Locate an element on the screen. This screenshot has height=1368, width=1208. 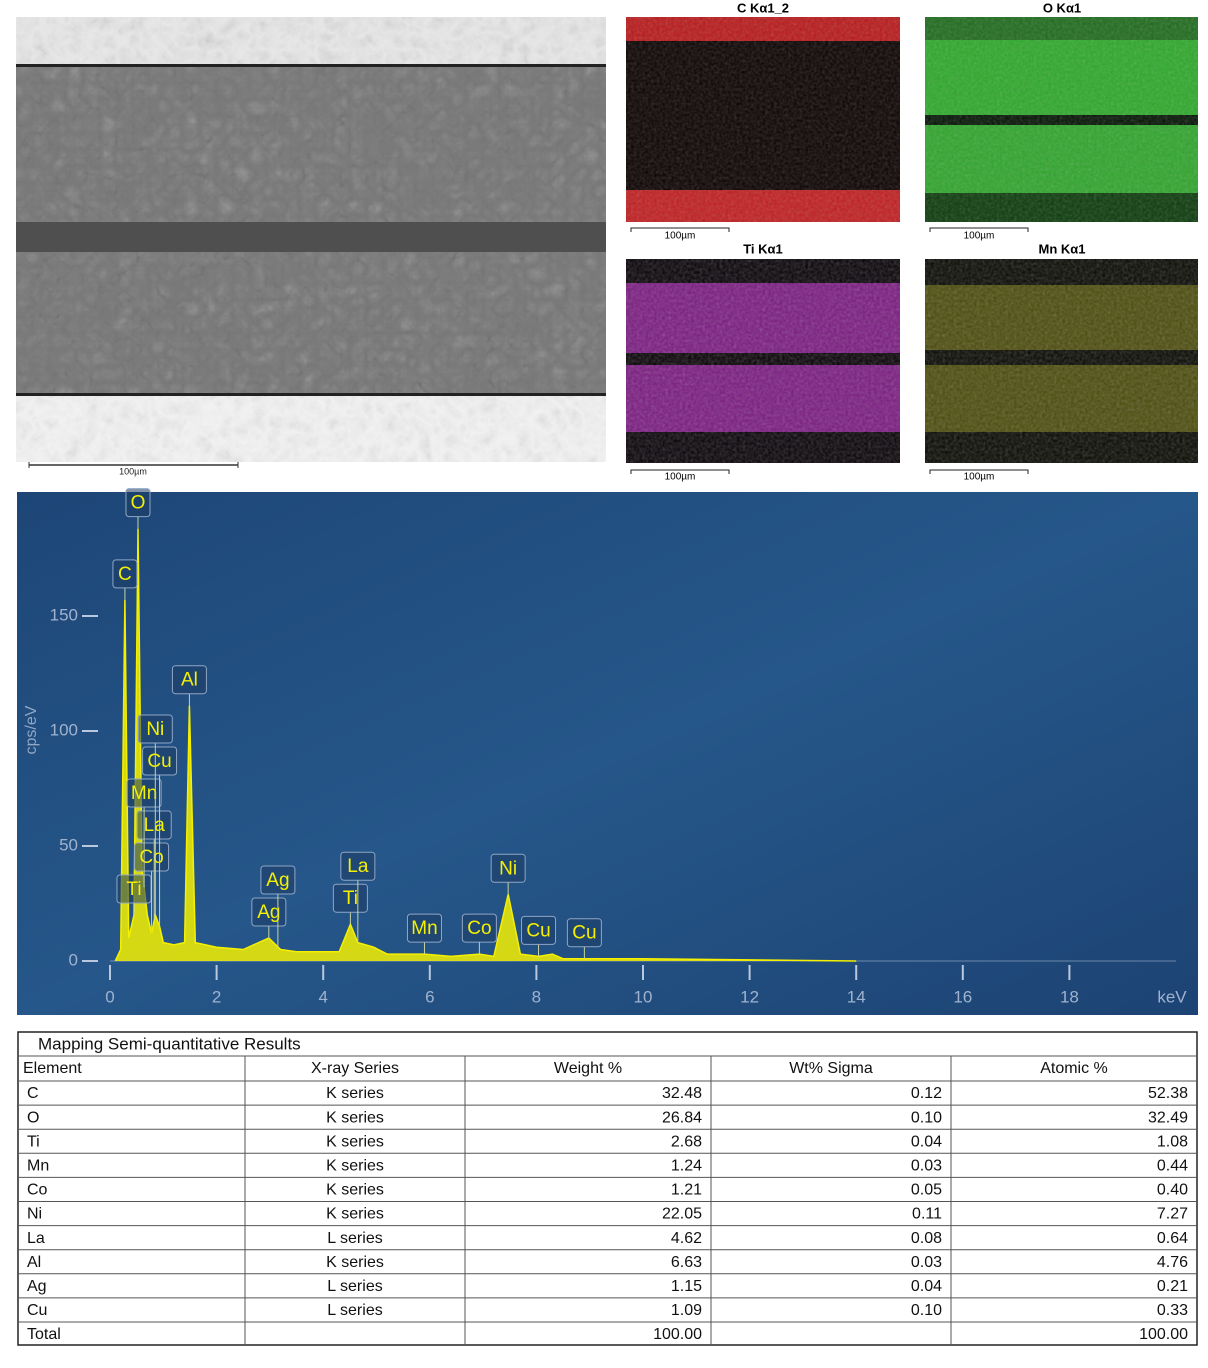
table-cell: 22.05 is located at coordinates (682, 1214).